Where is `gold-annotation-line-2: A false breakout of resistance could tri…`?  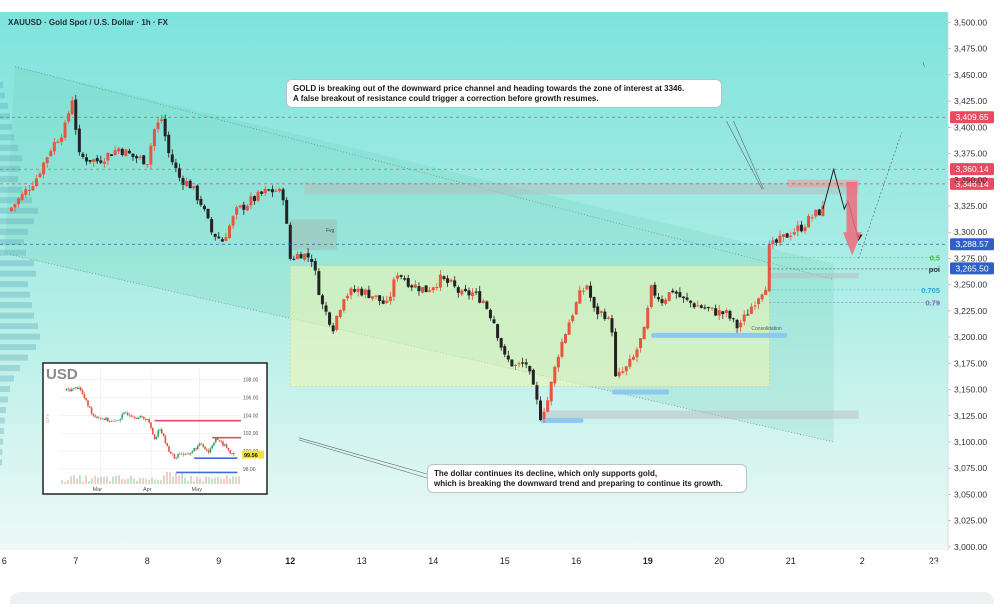
gold-annotation-line-2: A false breakout of resistance could tri… is located at coordinates (446, 98).